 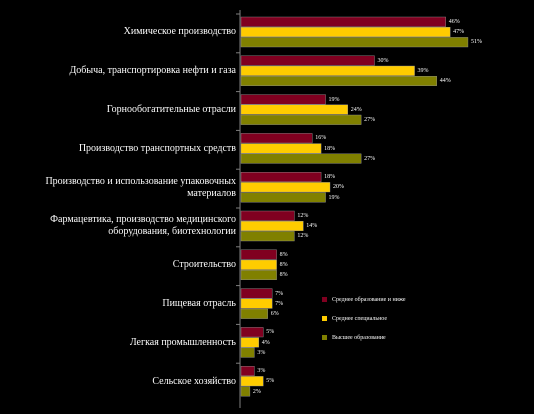 What do you see at coordinates (179, 32) in the screenshot?
I see `category-label: Химическое производство` at bounding box center [179, 32].